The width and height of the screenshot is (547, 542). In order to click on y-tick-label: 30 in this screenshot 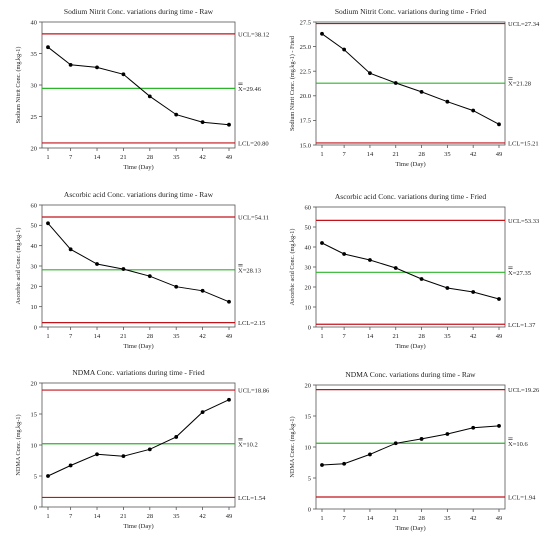, I will do `click(308, 267)`.